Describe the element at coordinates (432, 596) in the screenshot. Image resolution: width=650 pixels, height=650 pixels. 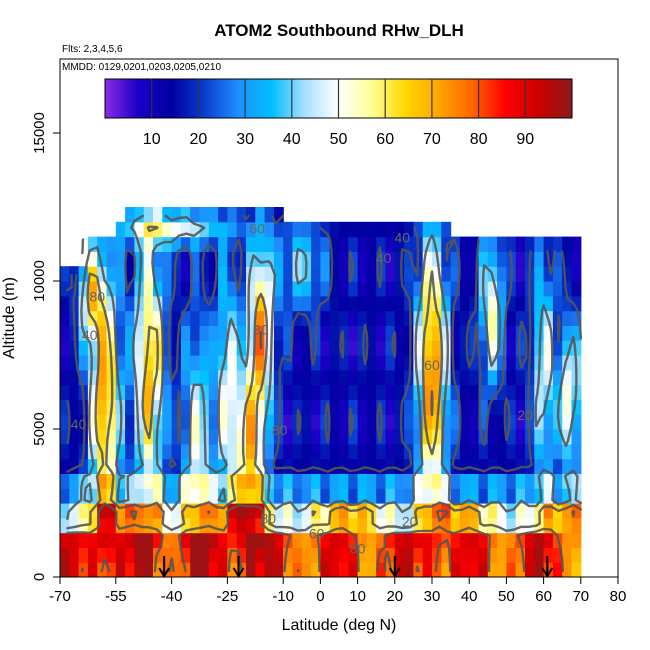
I see `x-tick-label: 30` at that location.